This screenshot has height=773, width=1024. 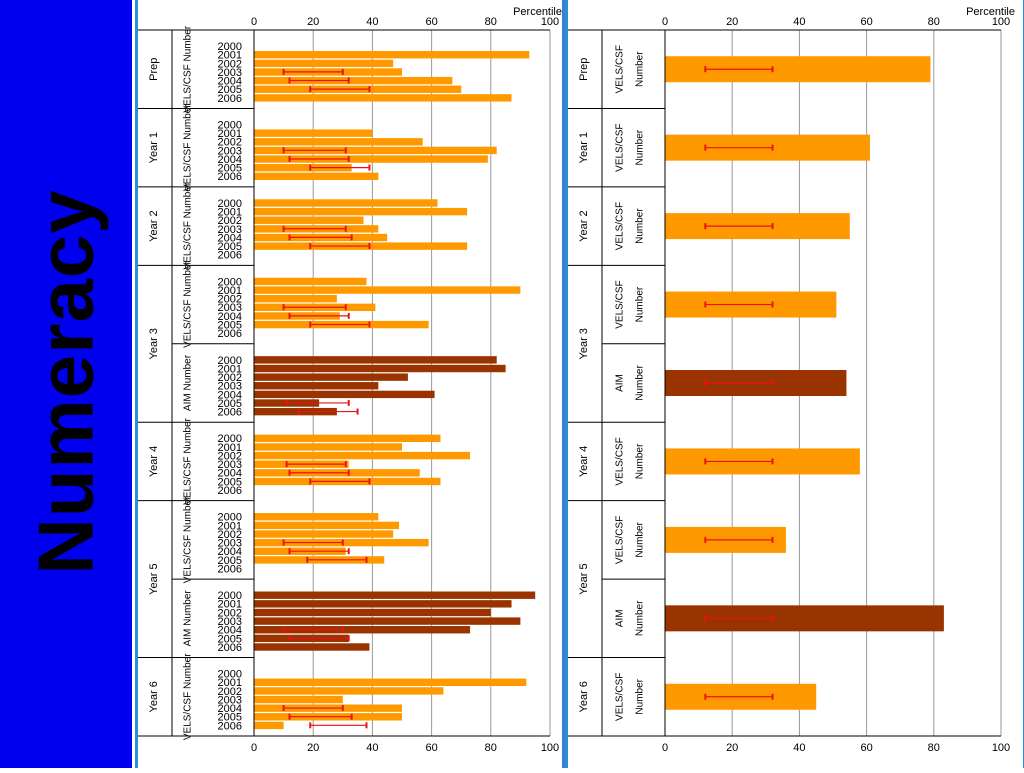 What do you see at coordinates (563, 384) in the screenshot?
I see `panel-divider` at bounding box center [563, 384].